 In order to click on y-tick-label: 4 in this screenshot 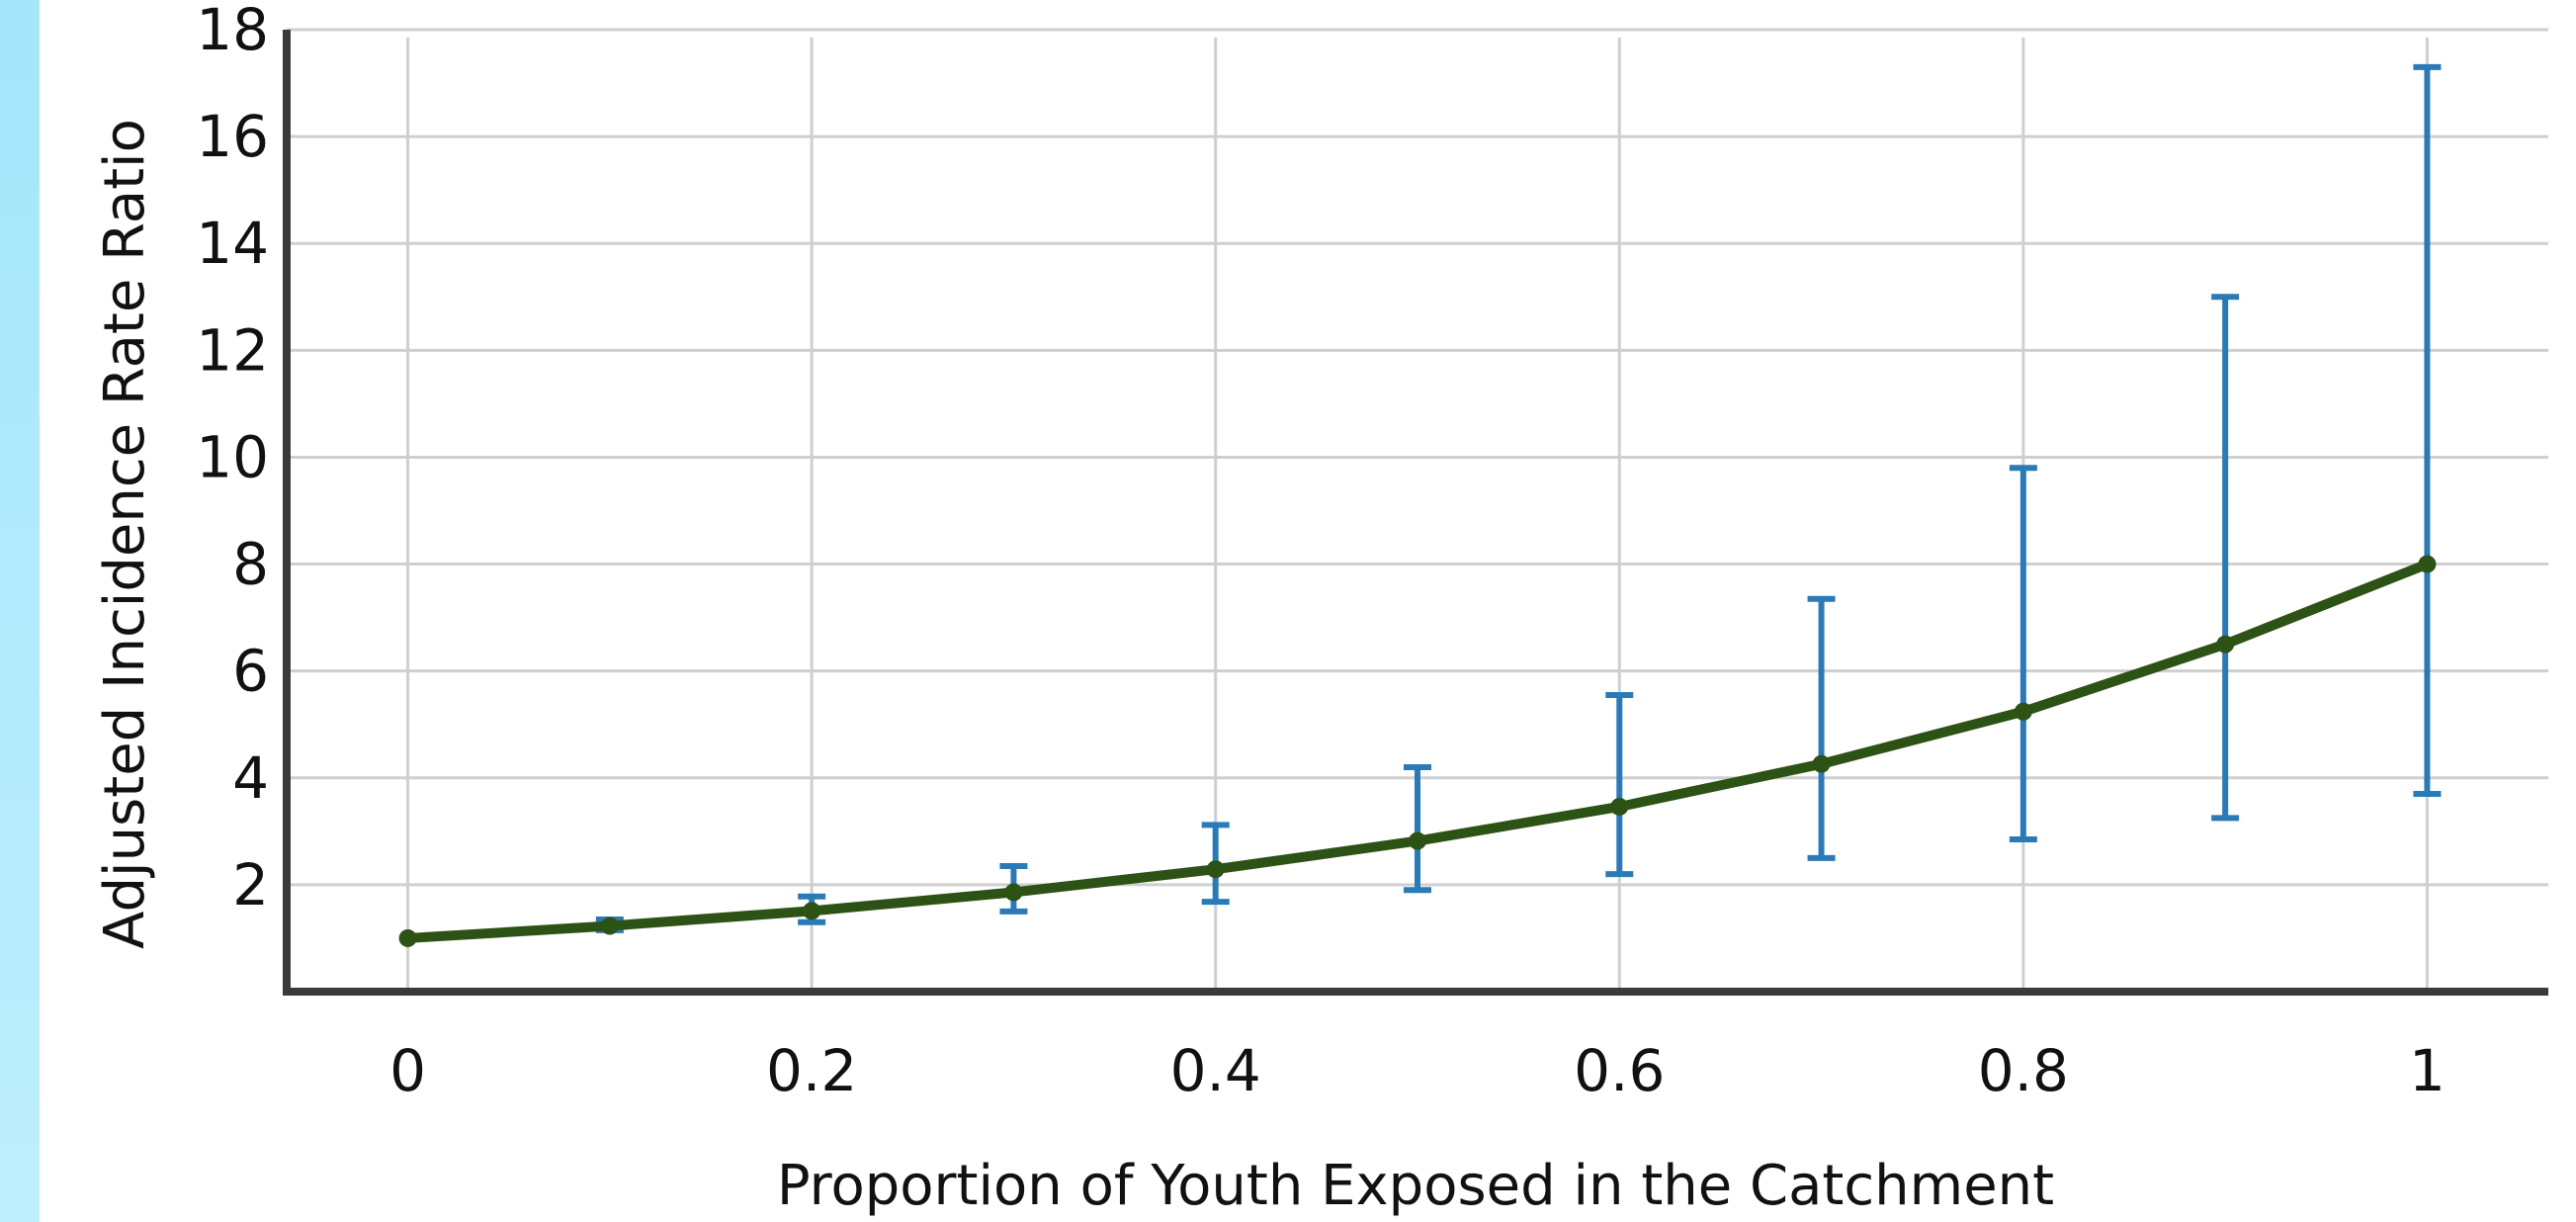, I will do `click(250, 778)`.